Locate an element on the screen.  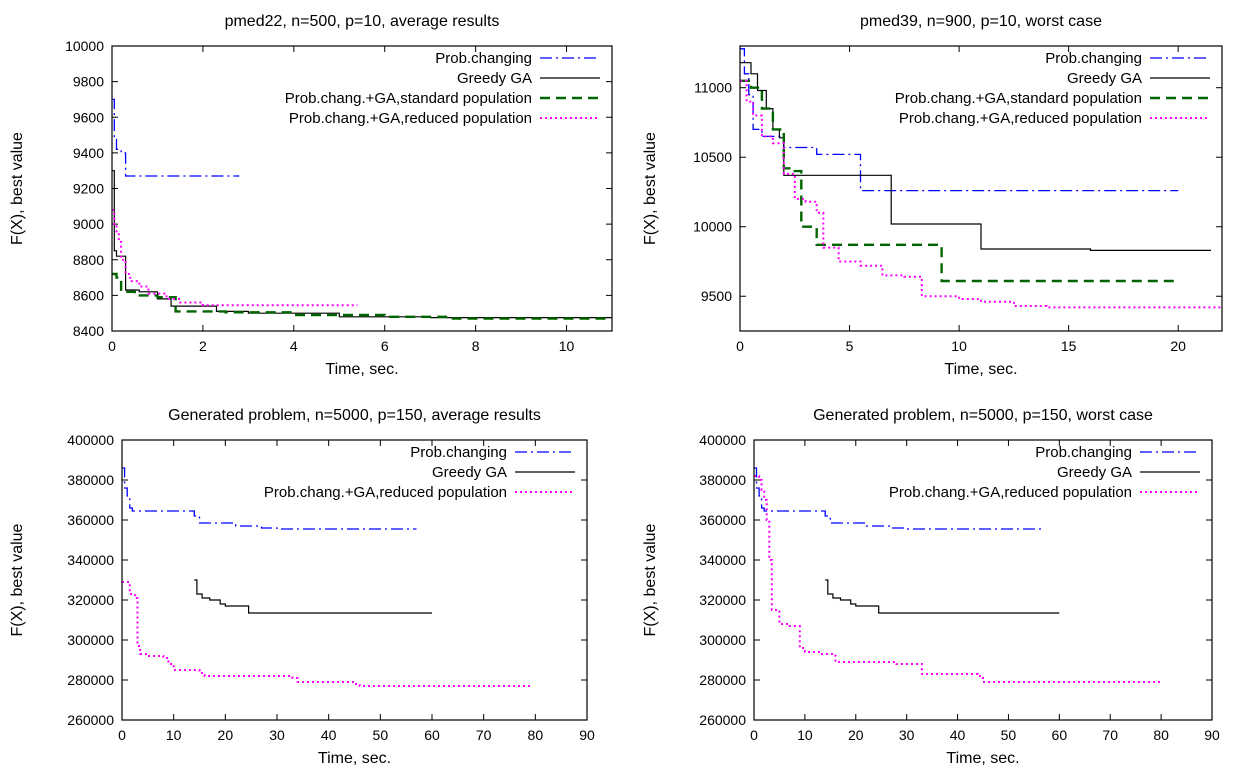
y-tick-label: 9500 is located at coordinates (716, 296).